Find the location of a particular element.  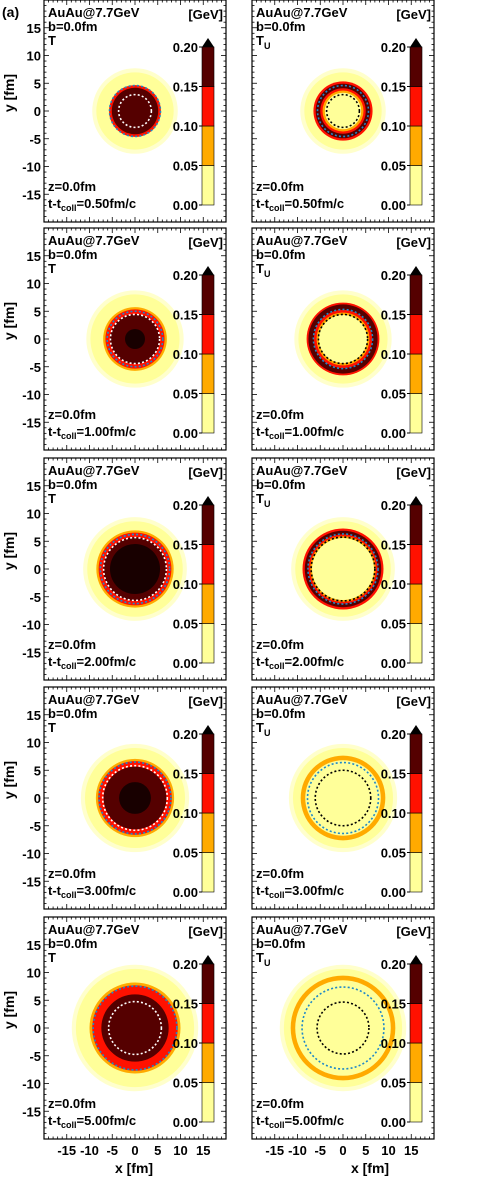

y-tick-label: -5 is located at coordinates (35, 1056).